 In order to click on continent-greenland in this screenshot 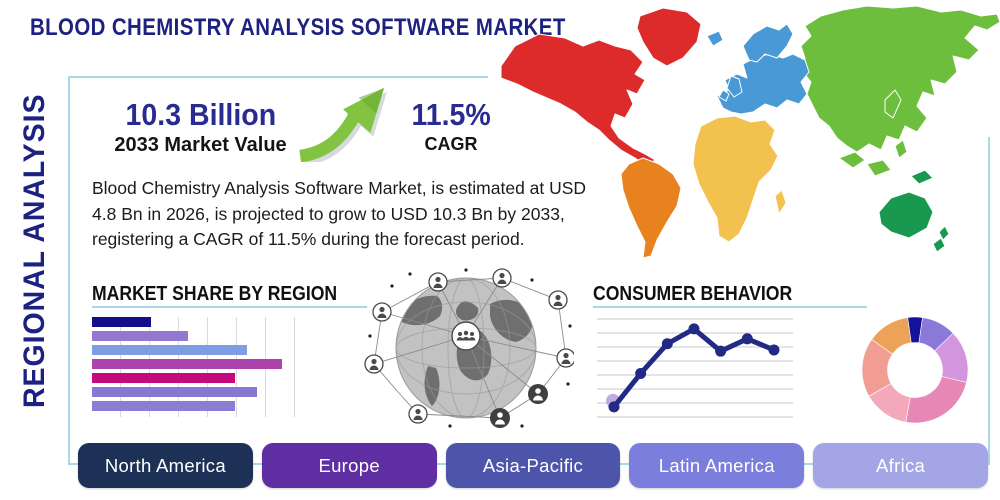, I will do `click(669, 37)`.